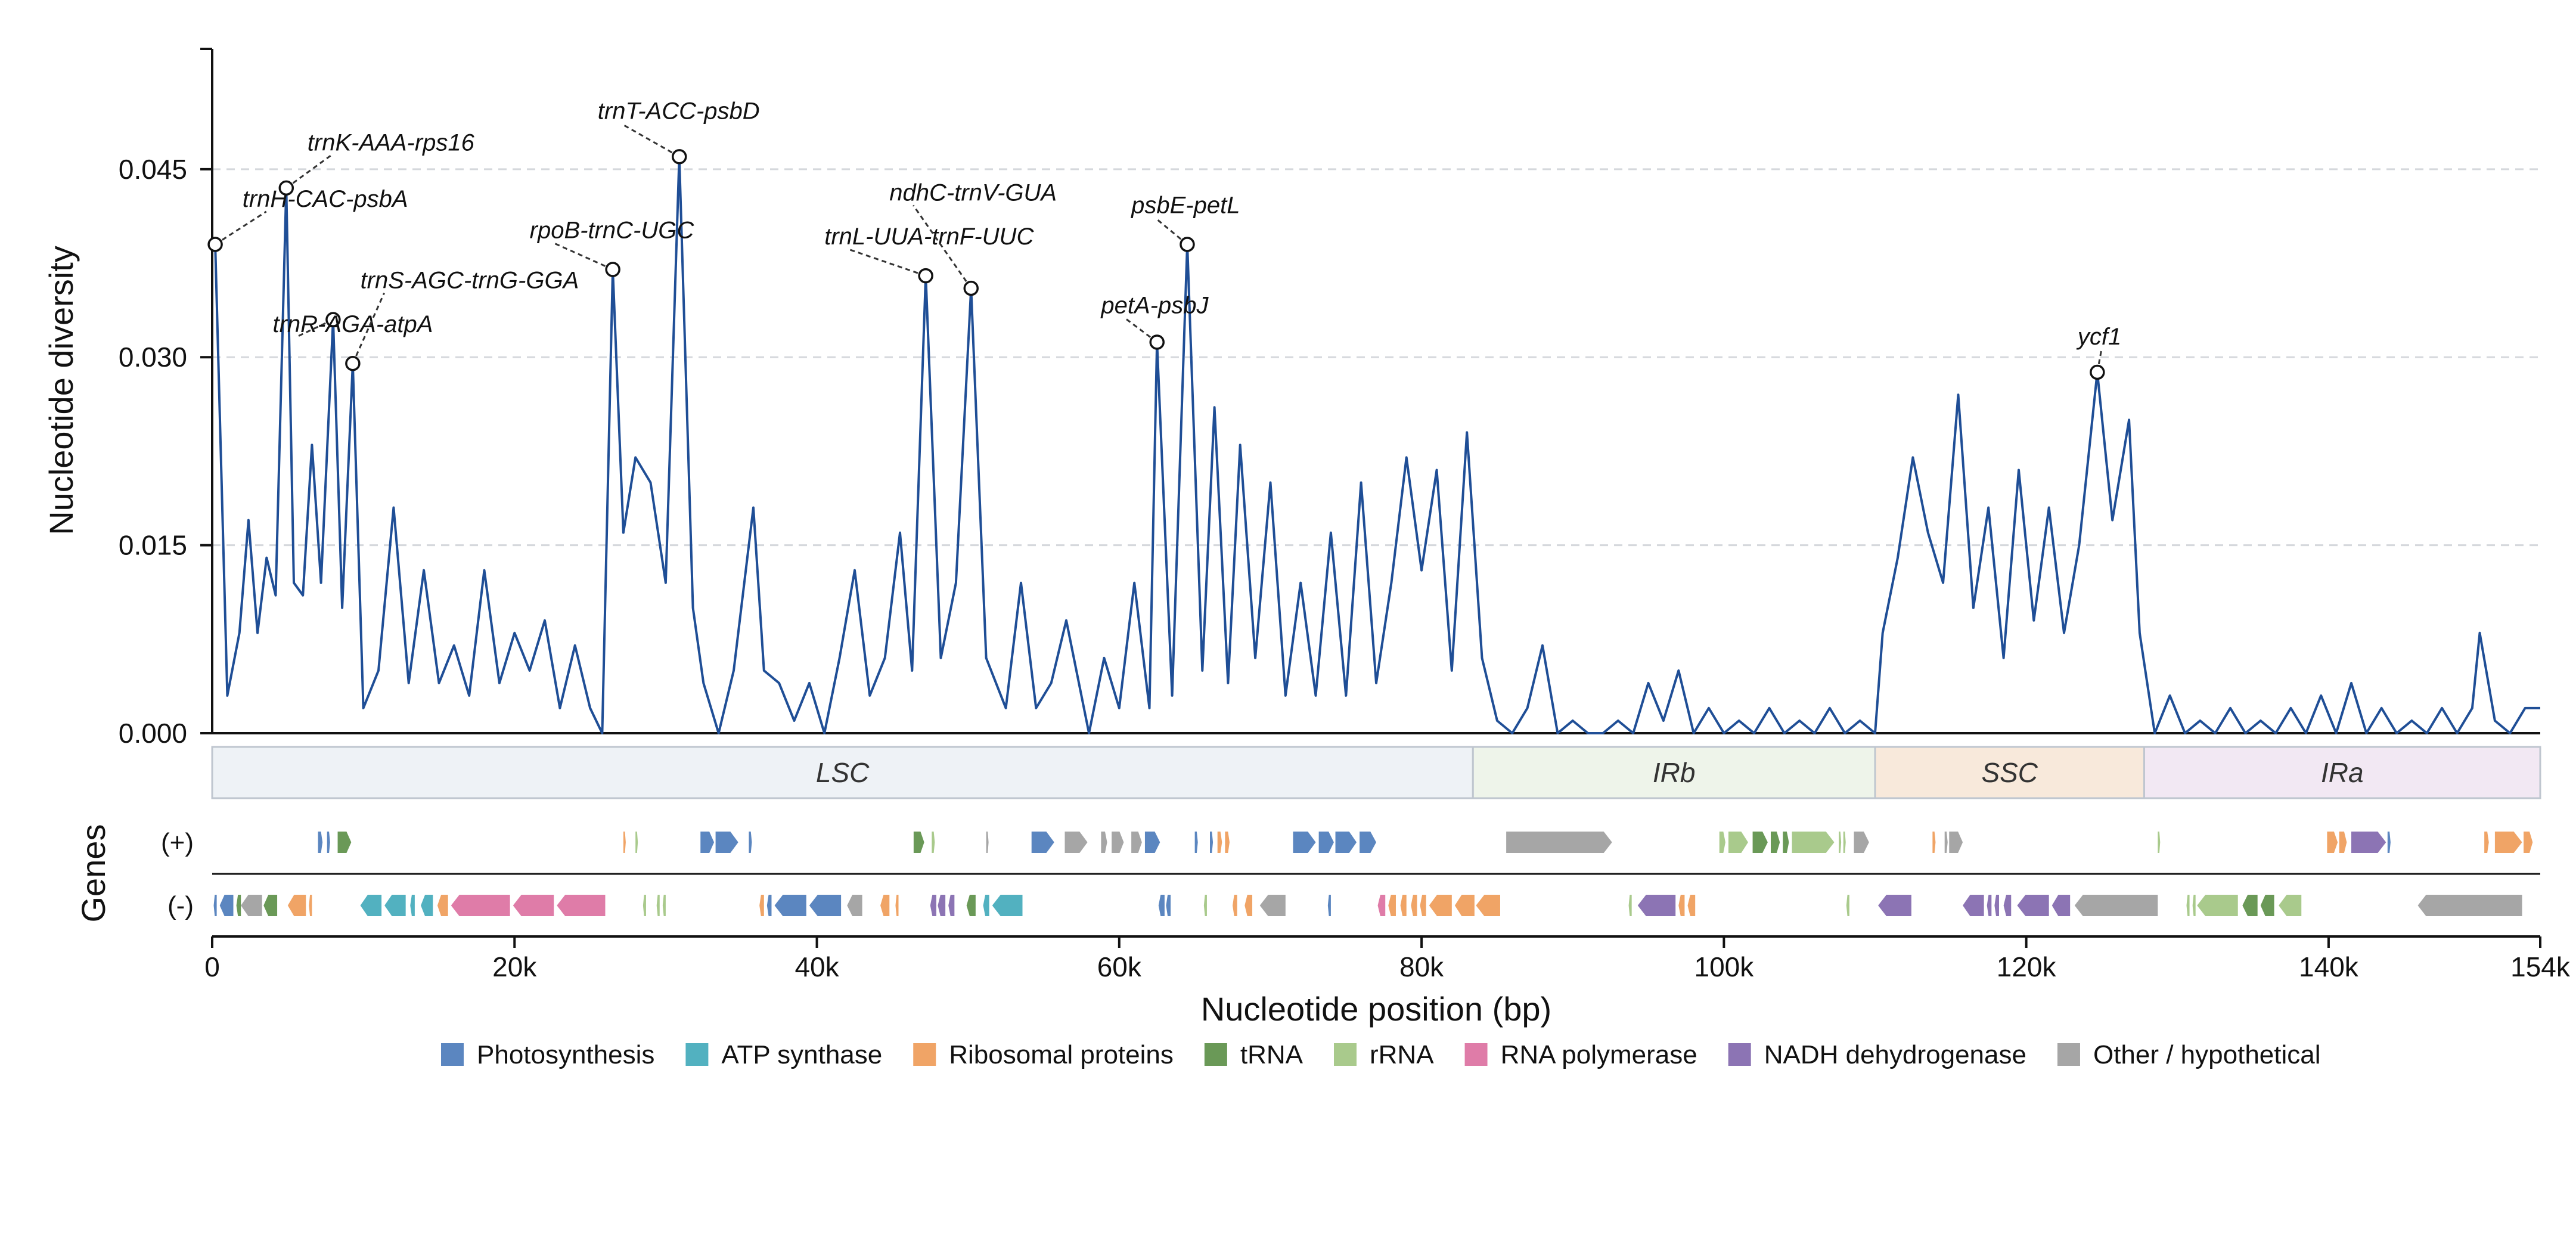  What do you see at coordinates (181, 905) in the screenshot?
I see `minus-strand-label: (-)` at bounding box center [181, 905].